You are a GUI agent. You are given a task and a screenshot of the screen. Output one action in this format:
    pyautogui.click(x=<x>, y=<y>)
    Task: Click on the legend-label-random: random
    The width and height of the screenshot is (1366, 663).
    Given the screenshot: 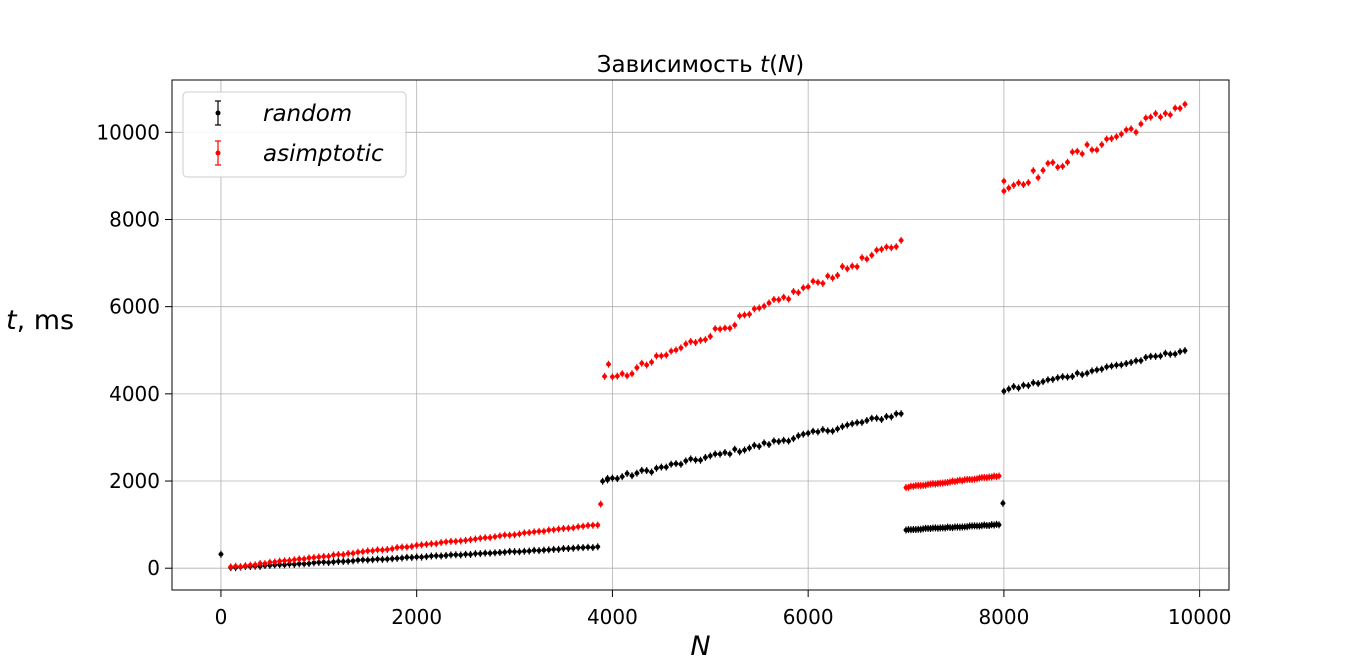 What is the action you would take?
    pyautogui.click(x=307, y=114)
    